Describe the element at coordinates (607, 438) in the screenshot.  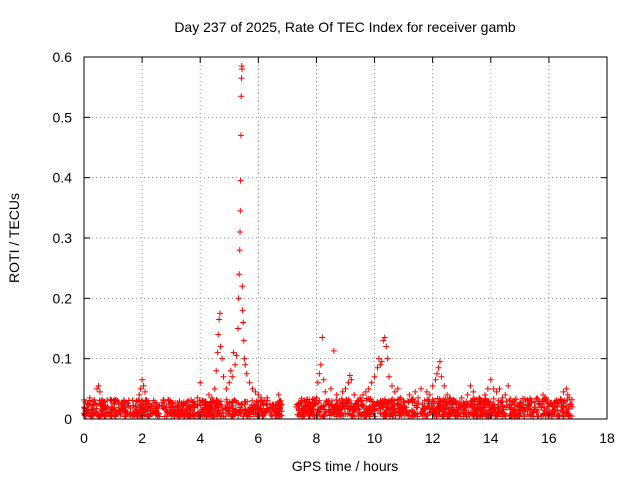
I see `x-tick-label: 18` at that location.